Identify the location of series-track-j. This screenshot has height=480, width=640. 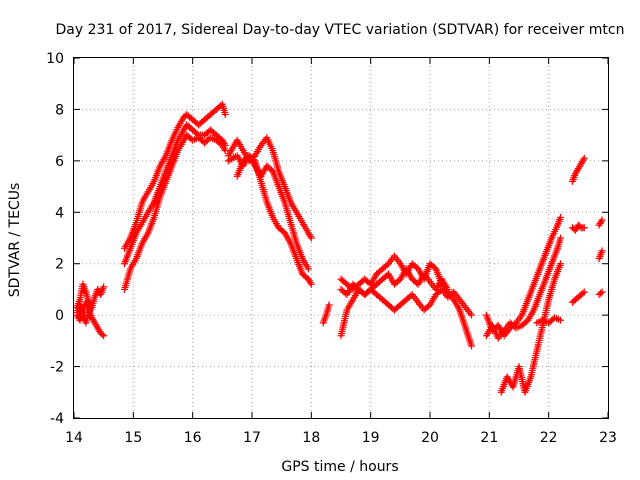
(326, 314).